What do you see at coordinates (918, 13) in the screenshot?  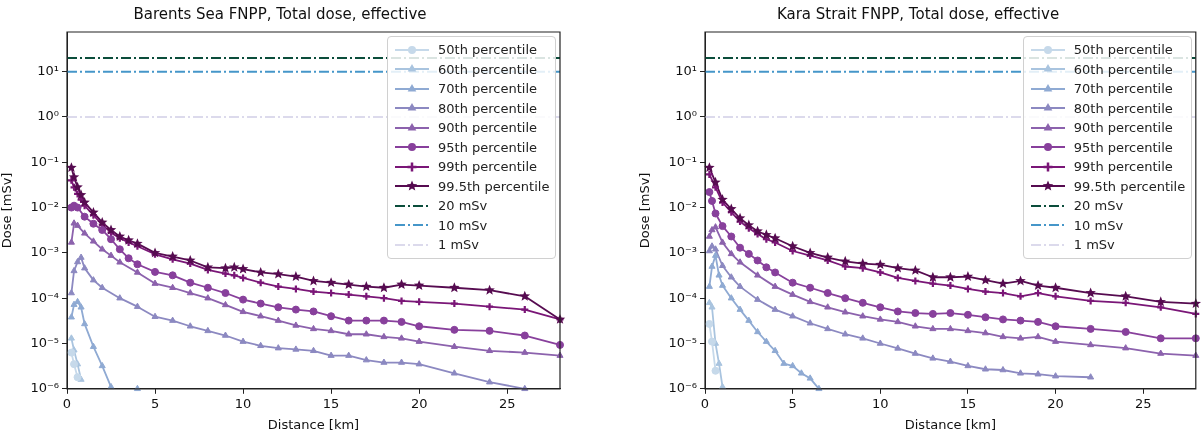 I see `chart-title: Kara Strait FNPP, Total dose, effective` at bounding box center [918, 13].